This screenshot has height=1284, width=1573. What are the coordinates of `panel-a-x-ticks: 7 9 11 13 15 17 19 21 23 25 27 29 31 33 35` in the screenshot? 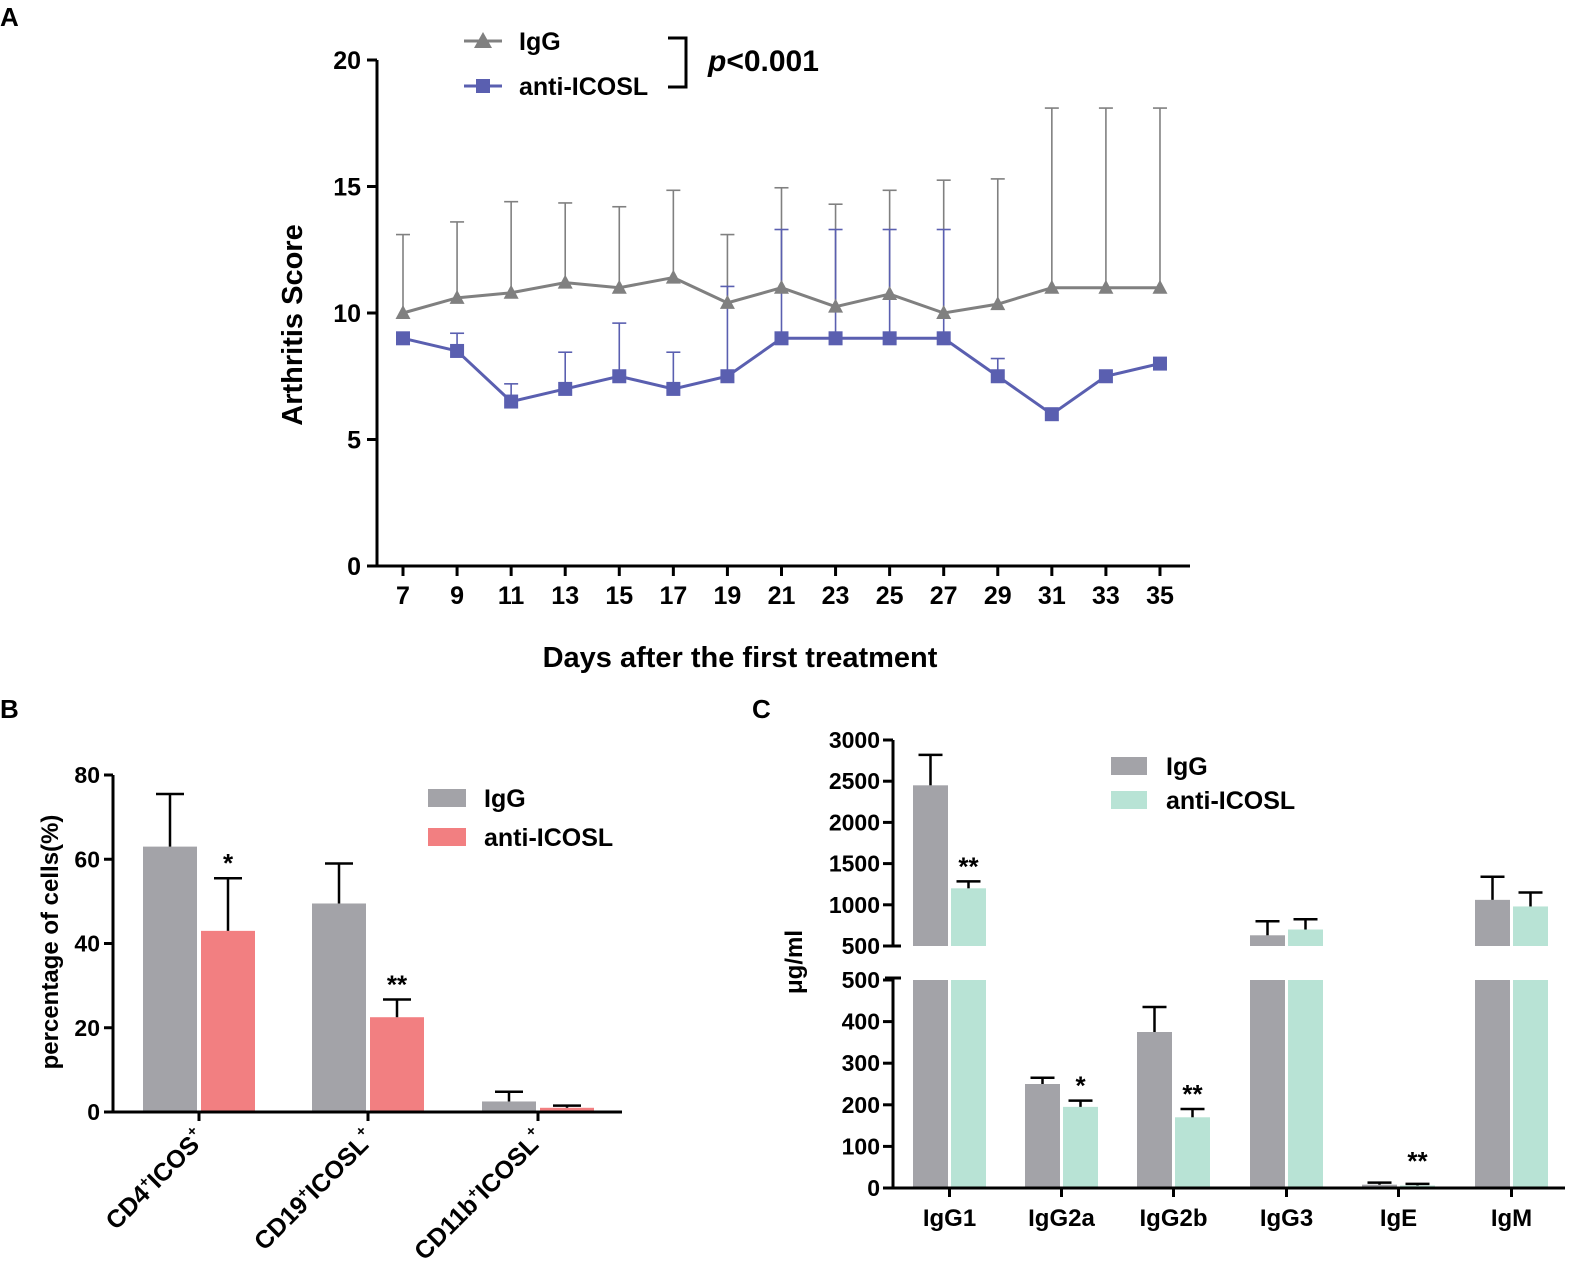 It's located at (785, 588).